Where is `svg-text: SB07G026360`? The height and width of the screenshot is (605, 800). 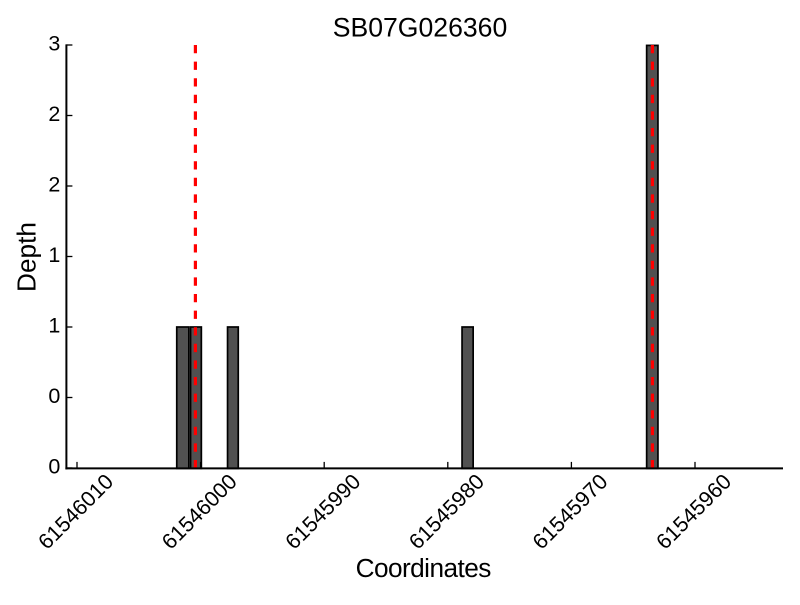 svg-text: SB07G026360 is located at coordinates (420, 28).